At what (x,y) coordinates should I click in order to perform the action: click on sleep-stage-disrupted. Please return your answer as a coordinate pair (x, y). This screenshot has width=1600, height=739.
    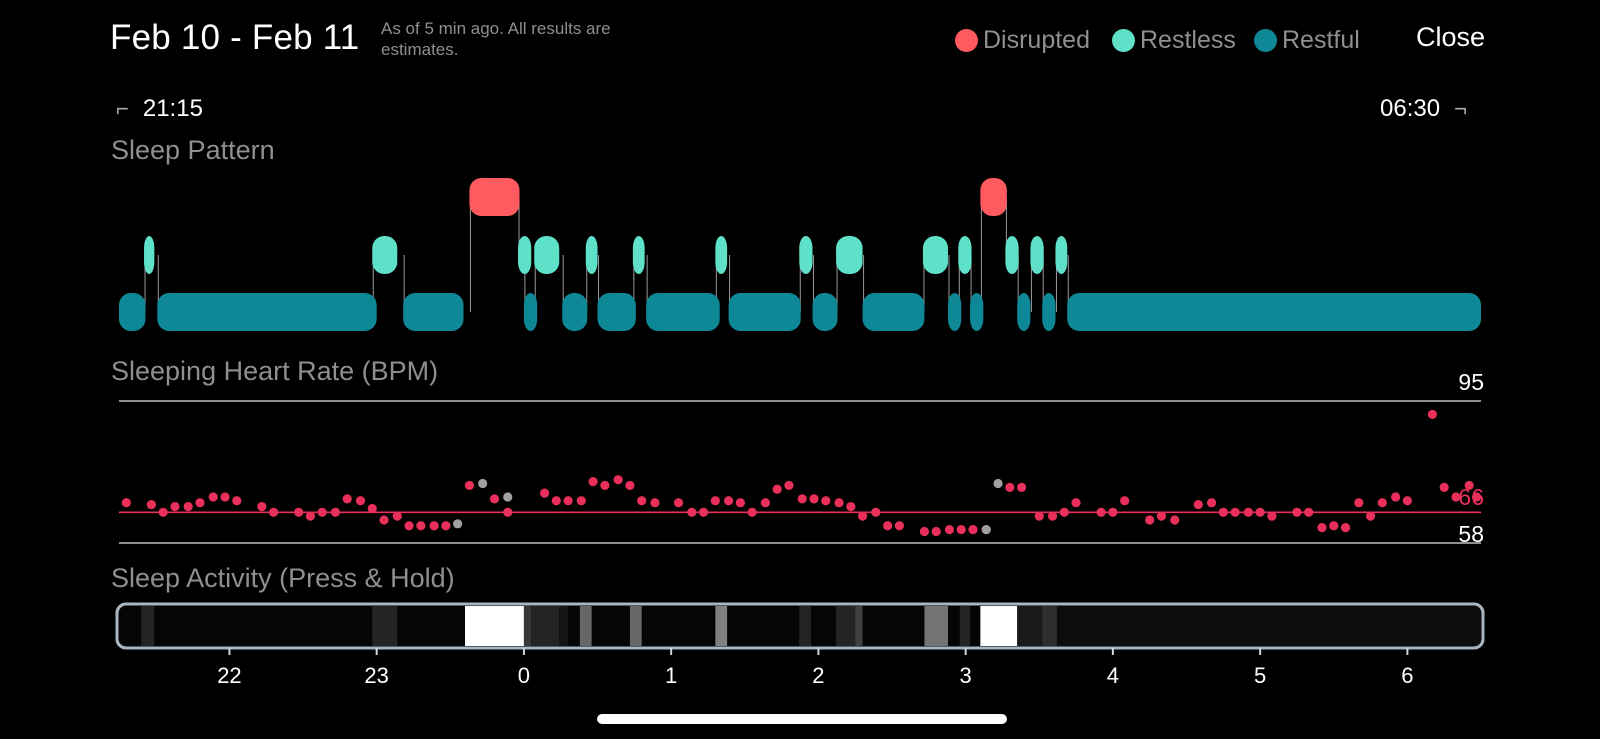
    Looking at the image, I should click on (993, 197).